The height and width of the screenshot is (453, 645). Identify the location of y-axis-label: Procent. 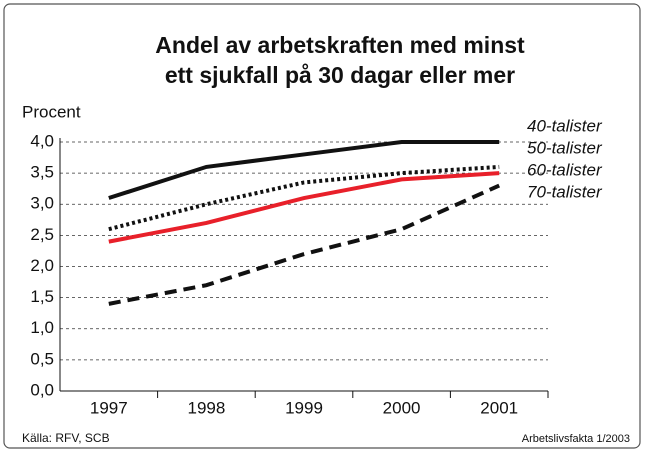
(51, 111).